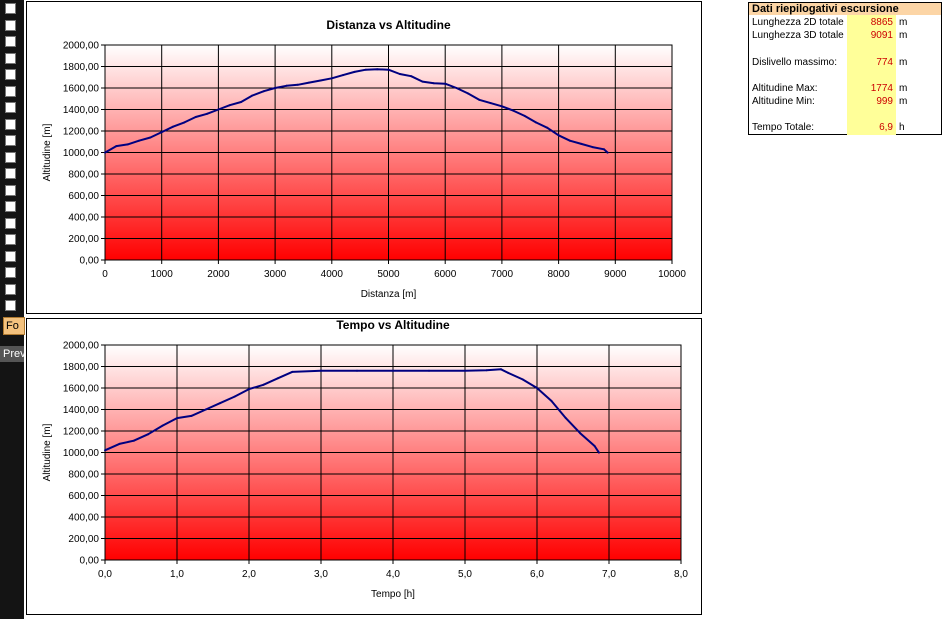 This screenshot has height=619, width=945. Describe the element at coordinates (672, 274) in the screenshot. I see `x-tick-label: 10000` at that location.